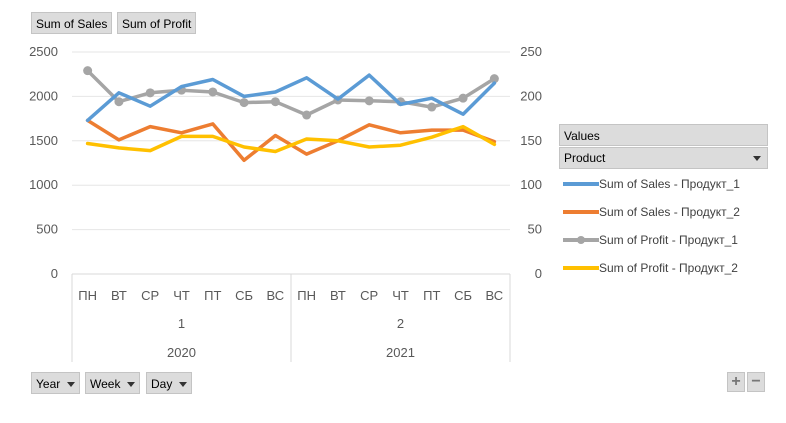  What do you see at coordinates (105, 384) in the screenshot?
I see `week-field-label: Week` at bounding box center [105, 384].